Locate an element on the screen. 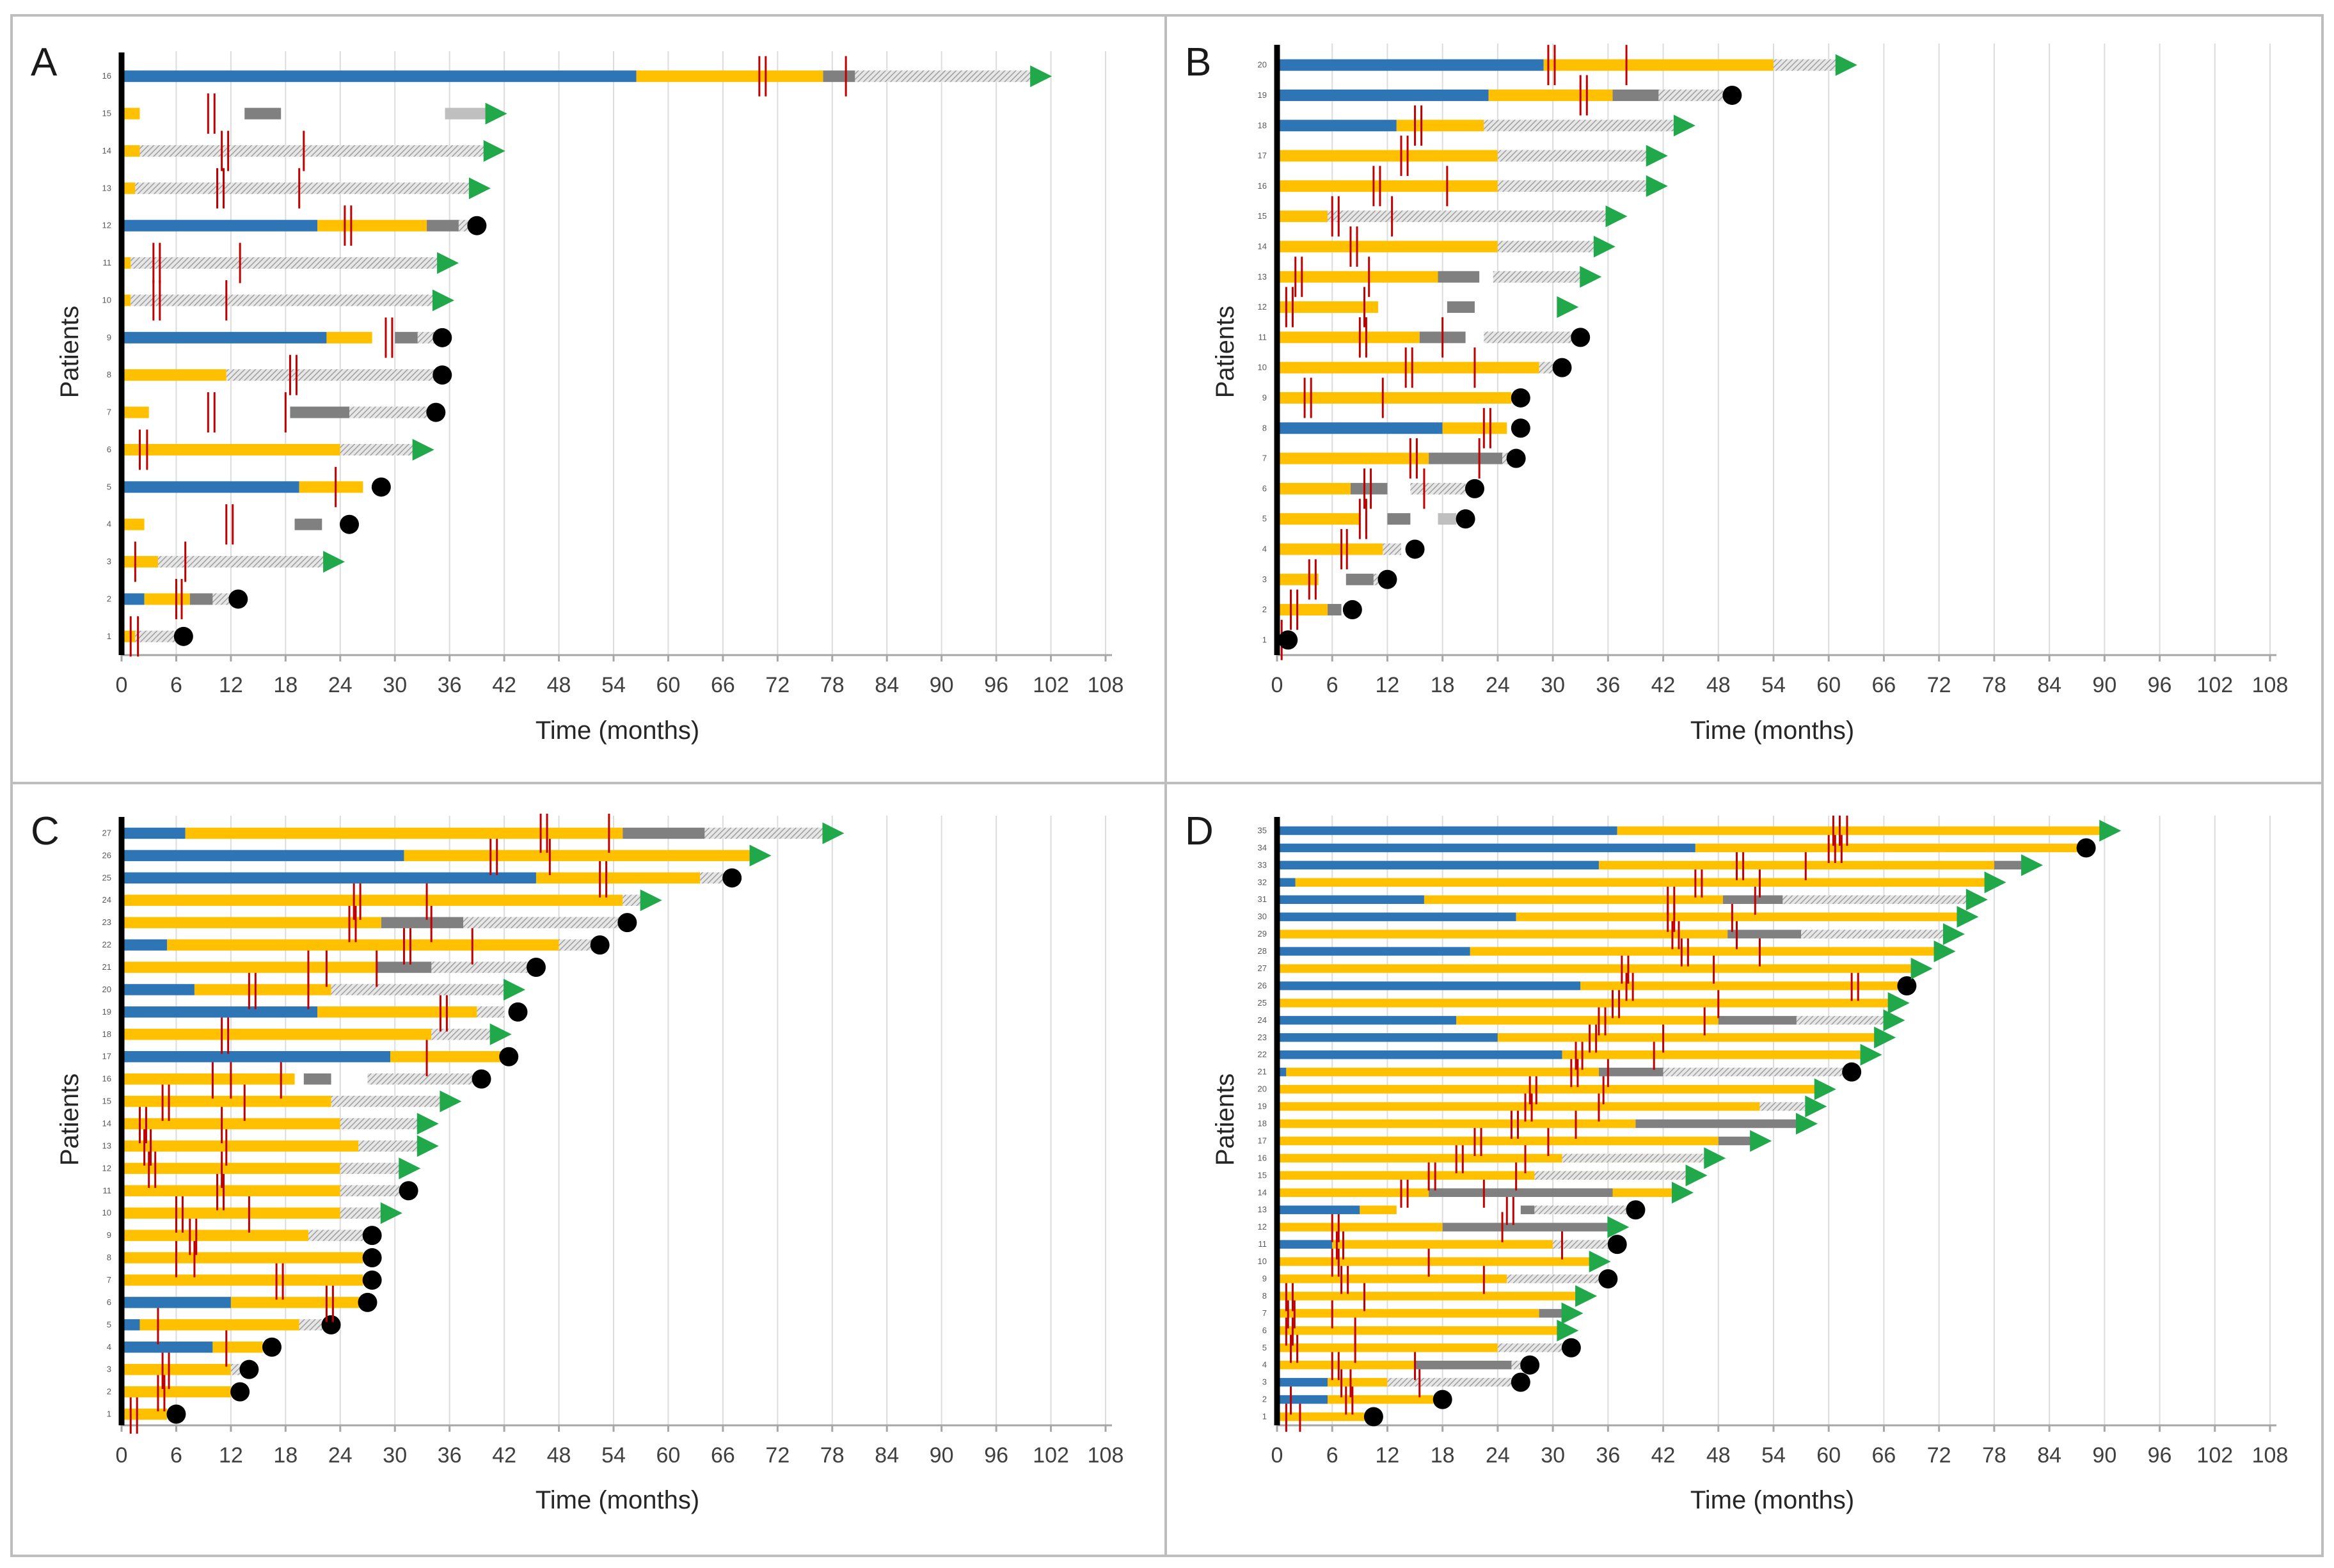 Image resolution: width=2334 pixels, height=1568 pixels. patient-row: 26 is located at coordinates (1587, 985).